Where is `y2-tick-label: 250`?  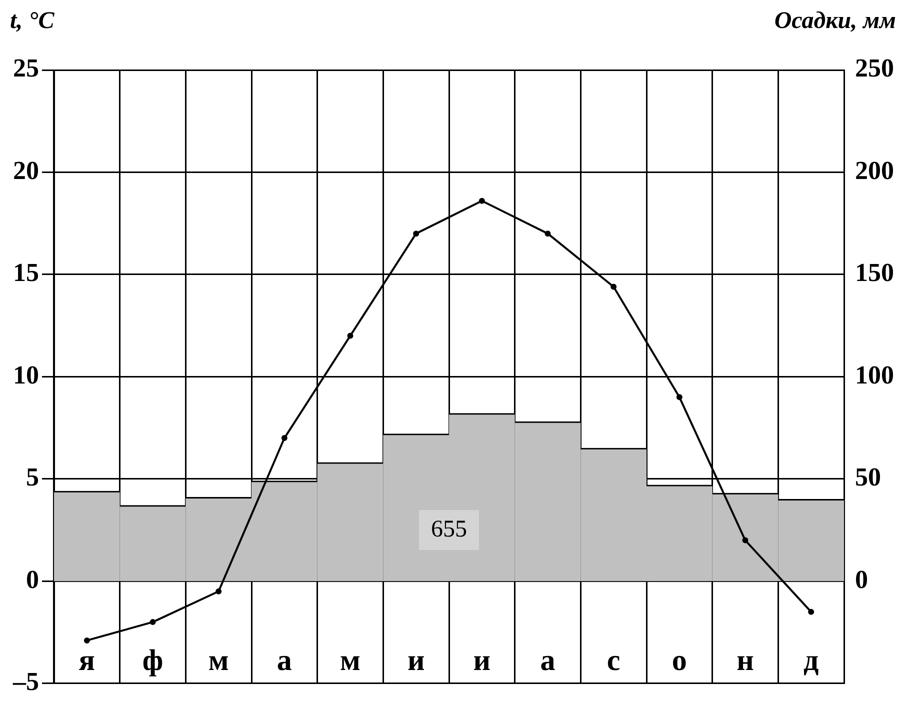
y2-tick-label: 250 is located at coordinates (874, 68).